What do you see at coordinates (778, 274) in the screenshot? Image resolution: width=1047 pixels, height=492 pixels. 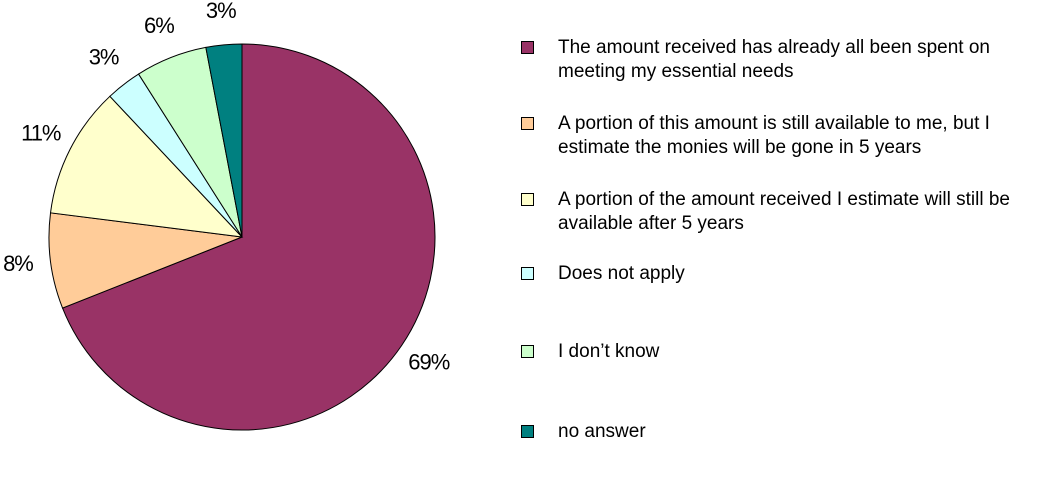 I see `legend-item: Does not apply` at bounding box center [778, 274].